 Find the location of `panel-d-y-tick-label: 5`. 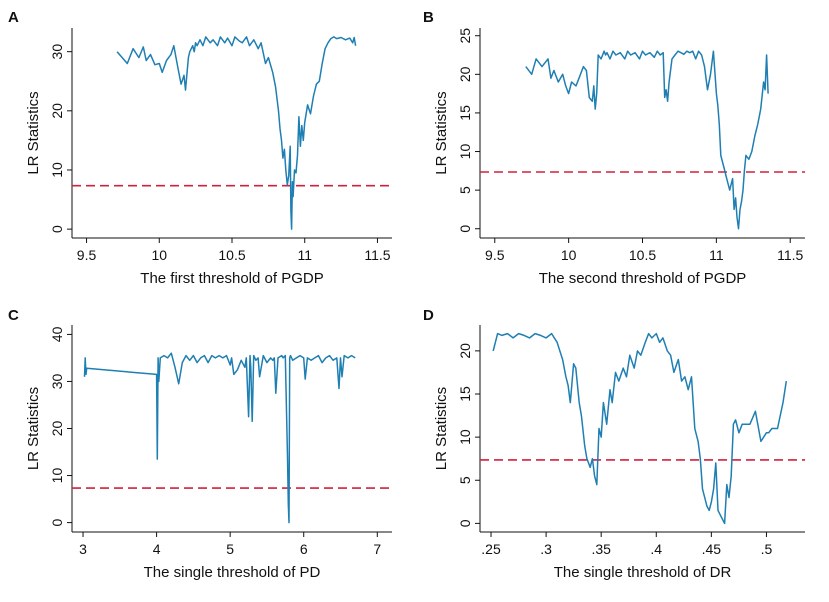

panel-d-y-tick-label: 5 is located at coordinates (465, 480).